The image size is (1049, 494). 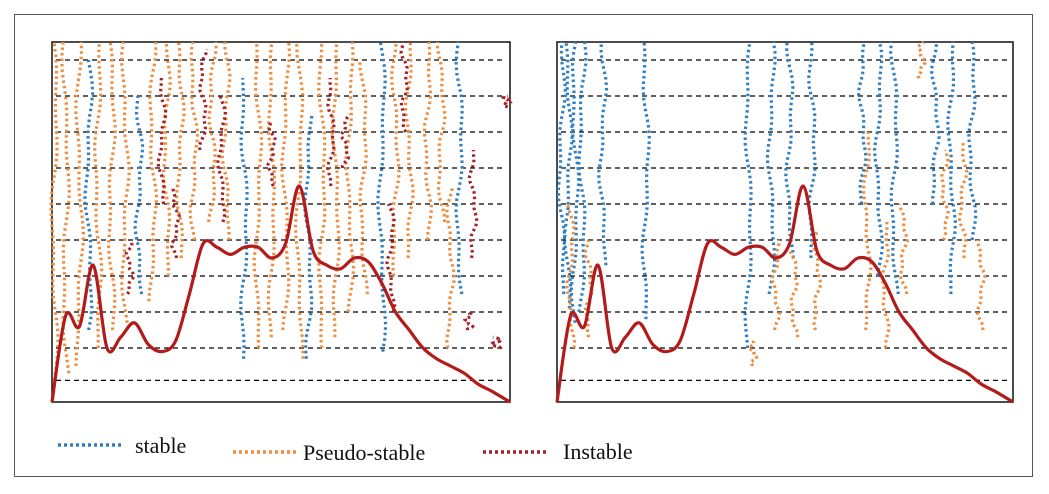 I want to click on legend-pseudo-label: Pseudo-stable, so click(x=364, y=452).